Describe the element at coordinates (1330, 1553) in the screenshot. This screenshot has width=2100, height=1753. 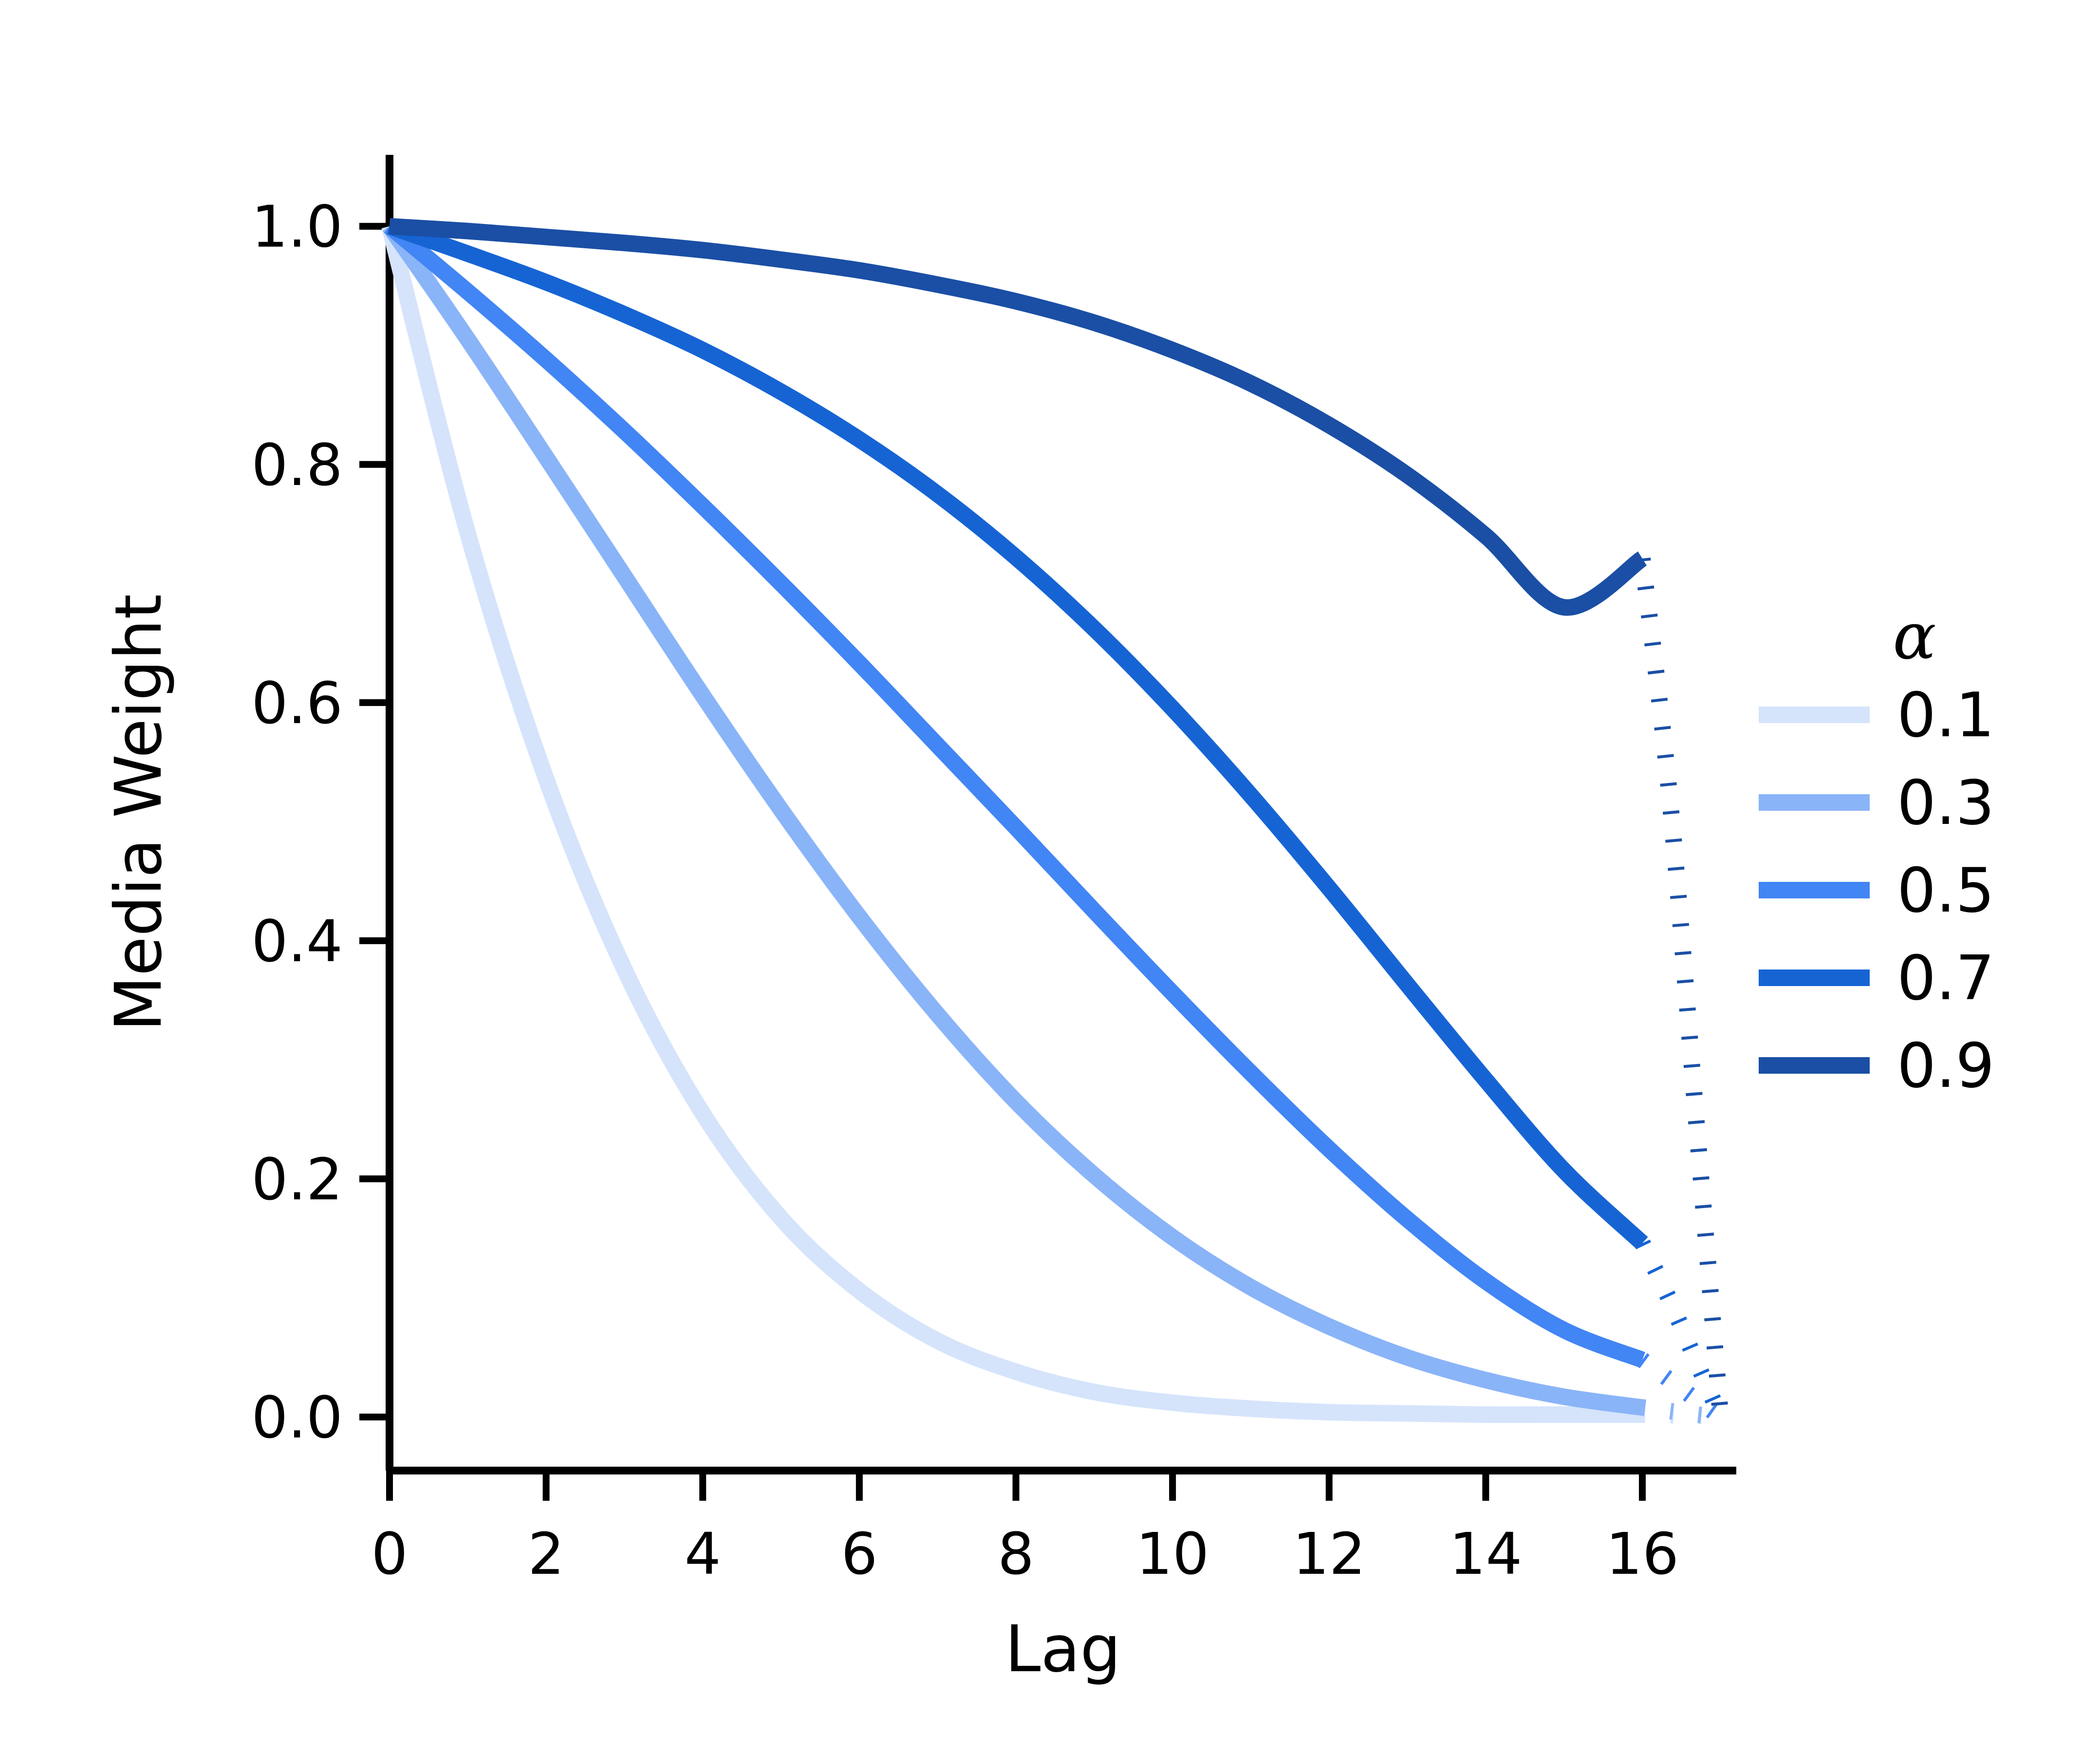
I see `x-tick-label-12: 12` at that location.